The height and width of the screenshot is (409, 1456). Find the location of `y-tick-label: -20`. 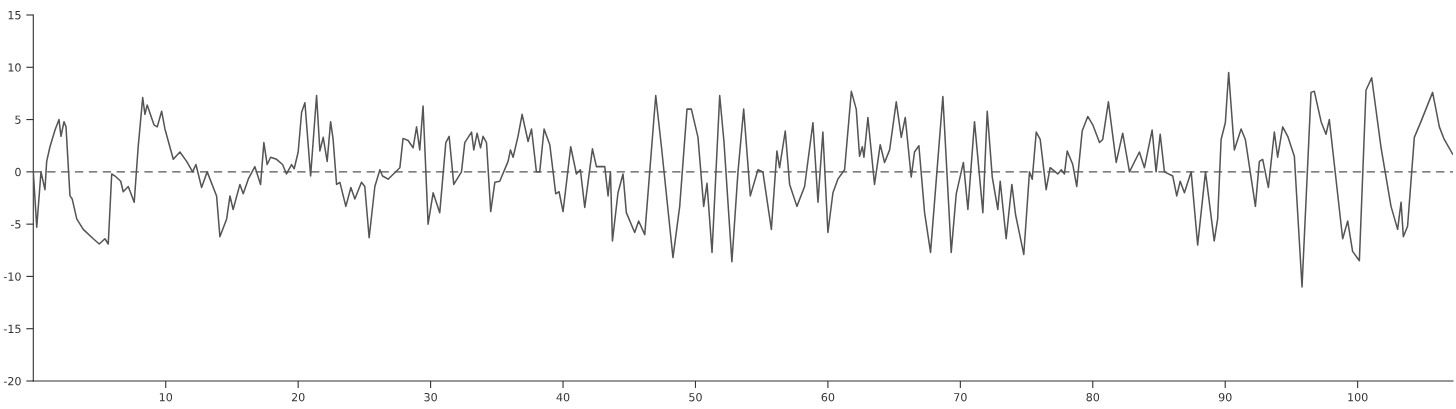

y-tick-label: -20 is located at coordinates (12, 381).